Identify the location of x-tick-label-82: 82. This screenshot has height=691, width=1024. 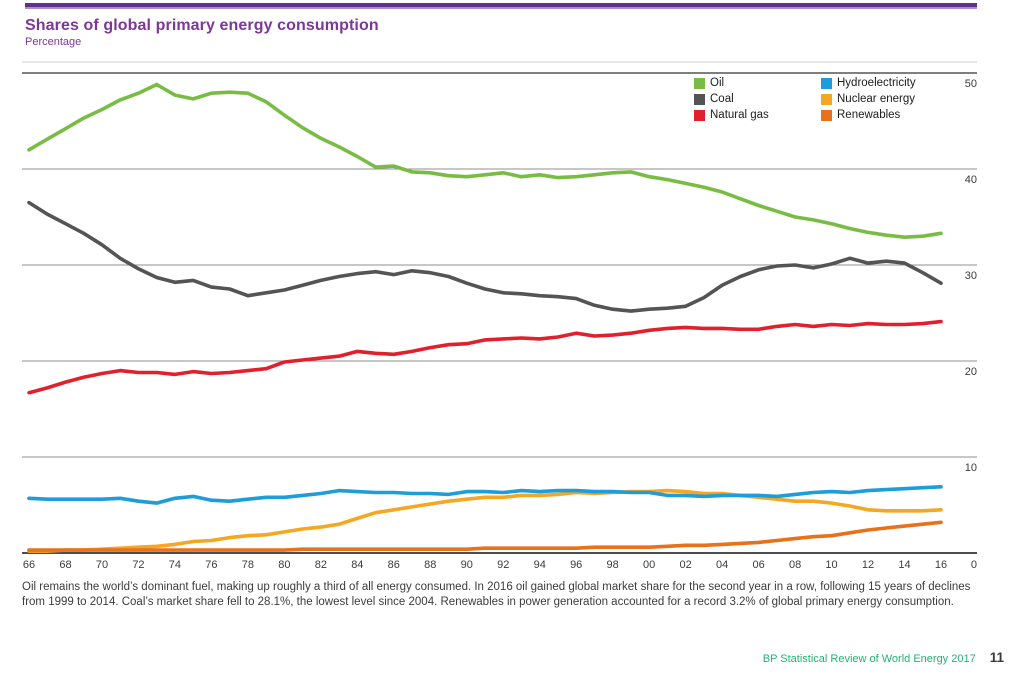
(321, 565).